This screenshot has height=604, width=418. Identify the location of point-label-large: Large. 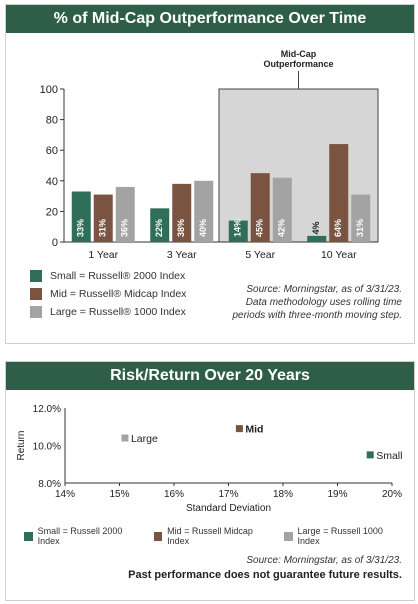
(144, 439).